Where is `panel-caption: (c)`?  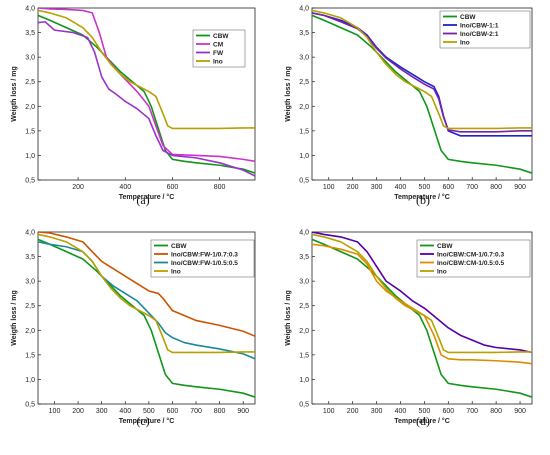
panel-caption: (c) is located at coordinates (142, 421).